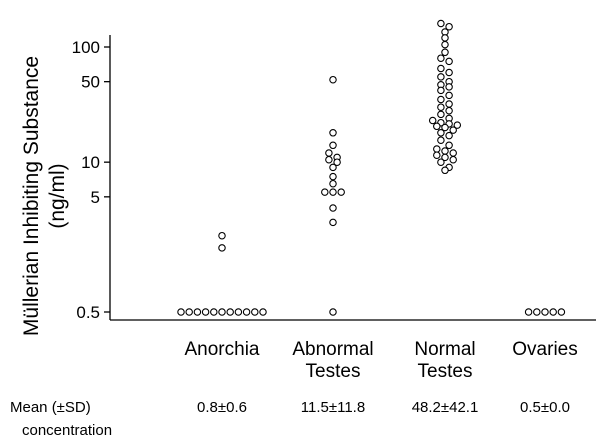 This screenshot has height=443, width=604. What do you see at coordinates (332, 349) in the screenshot?
I see `category-label: Abnormal` at bounding box center [332, 349].